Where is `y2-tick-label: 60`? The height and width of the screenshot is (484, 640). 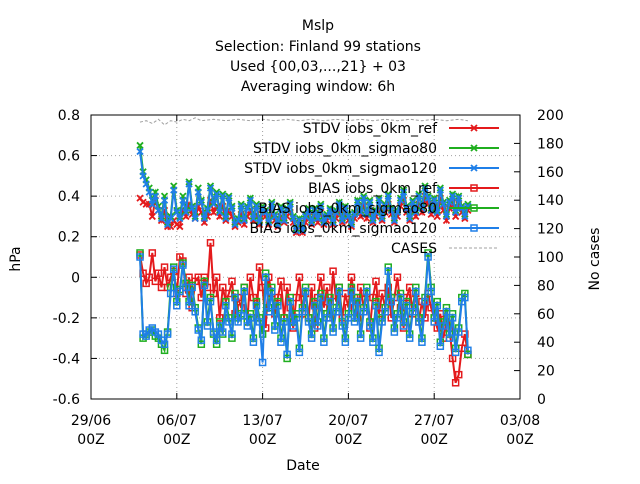
y2-tick-label: 60 is located at coordinates (546, 315).